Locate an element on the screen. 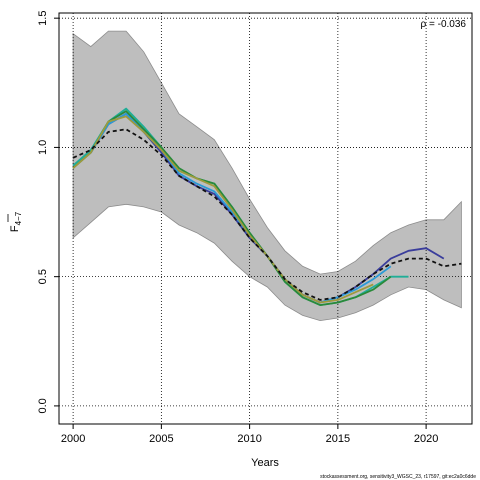 Image resolution: width=480 pixels, height=480 pixels. x-tick-label: 2010 is located at coordinates (249, 439).